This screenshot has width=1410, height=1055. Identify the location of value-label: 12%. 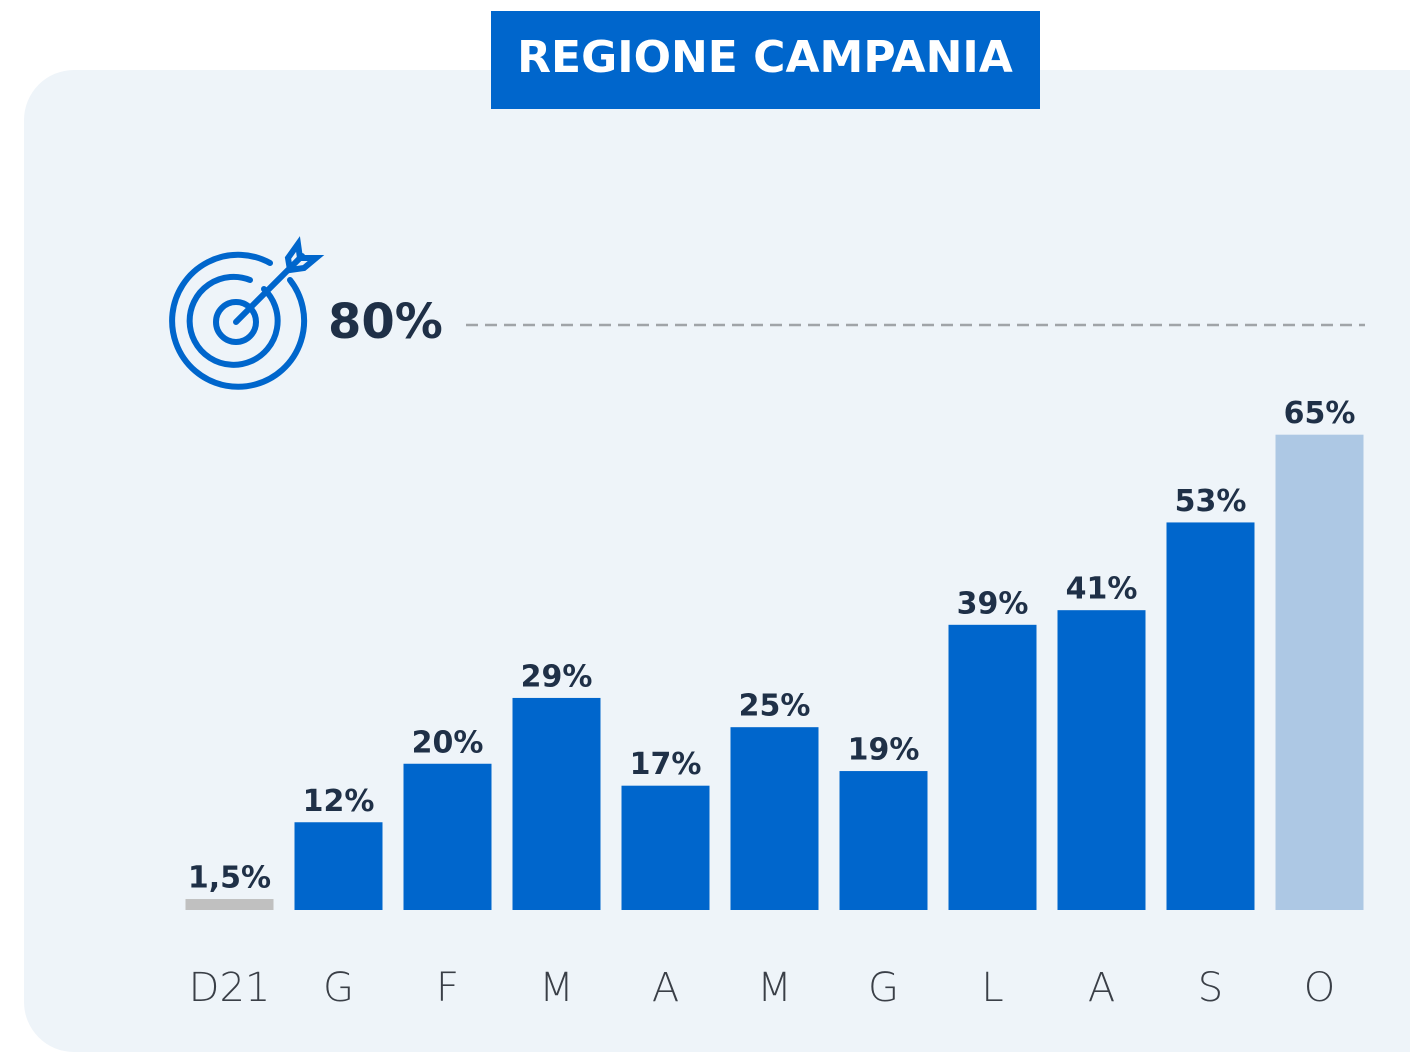
(339, 801).